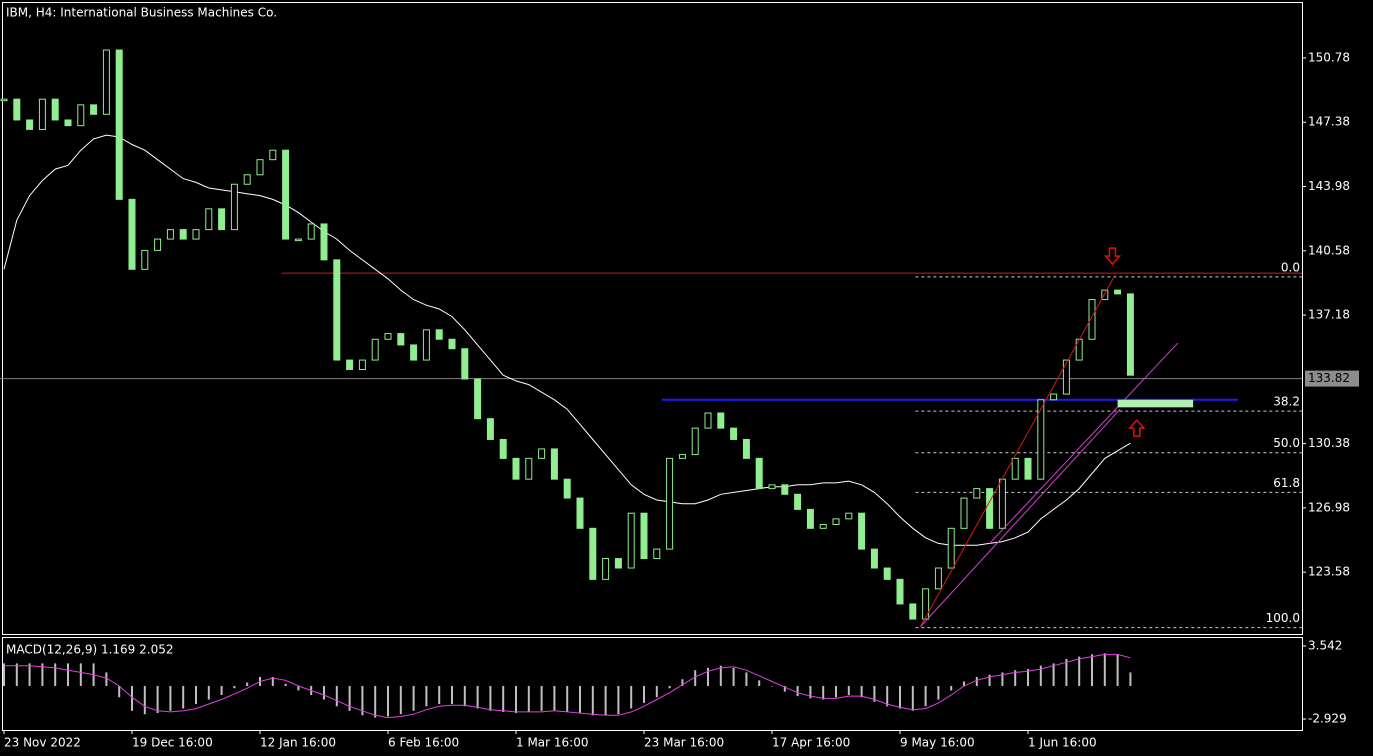 The image size is (1373, 756). Describe the element at coordinates (1329, 572) in the screenshot. I see `y-tick-label: 123.58` at that location.